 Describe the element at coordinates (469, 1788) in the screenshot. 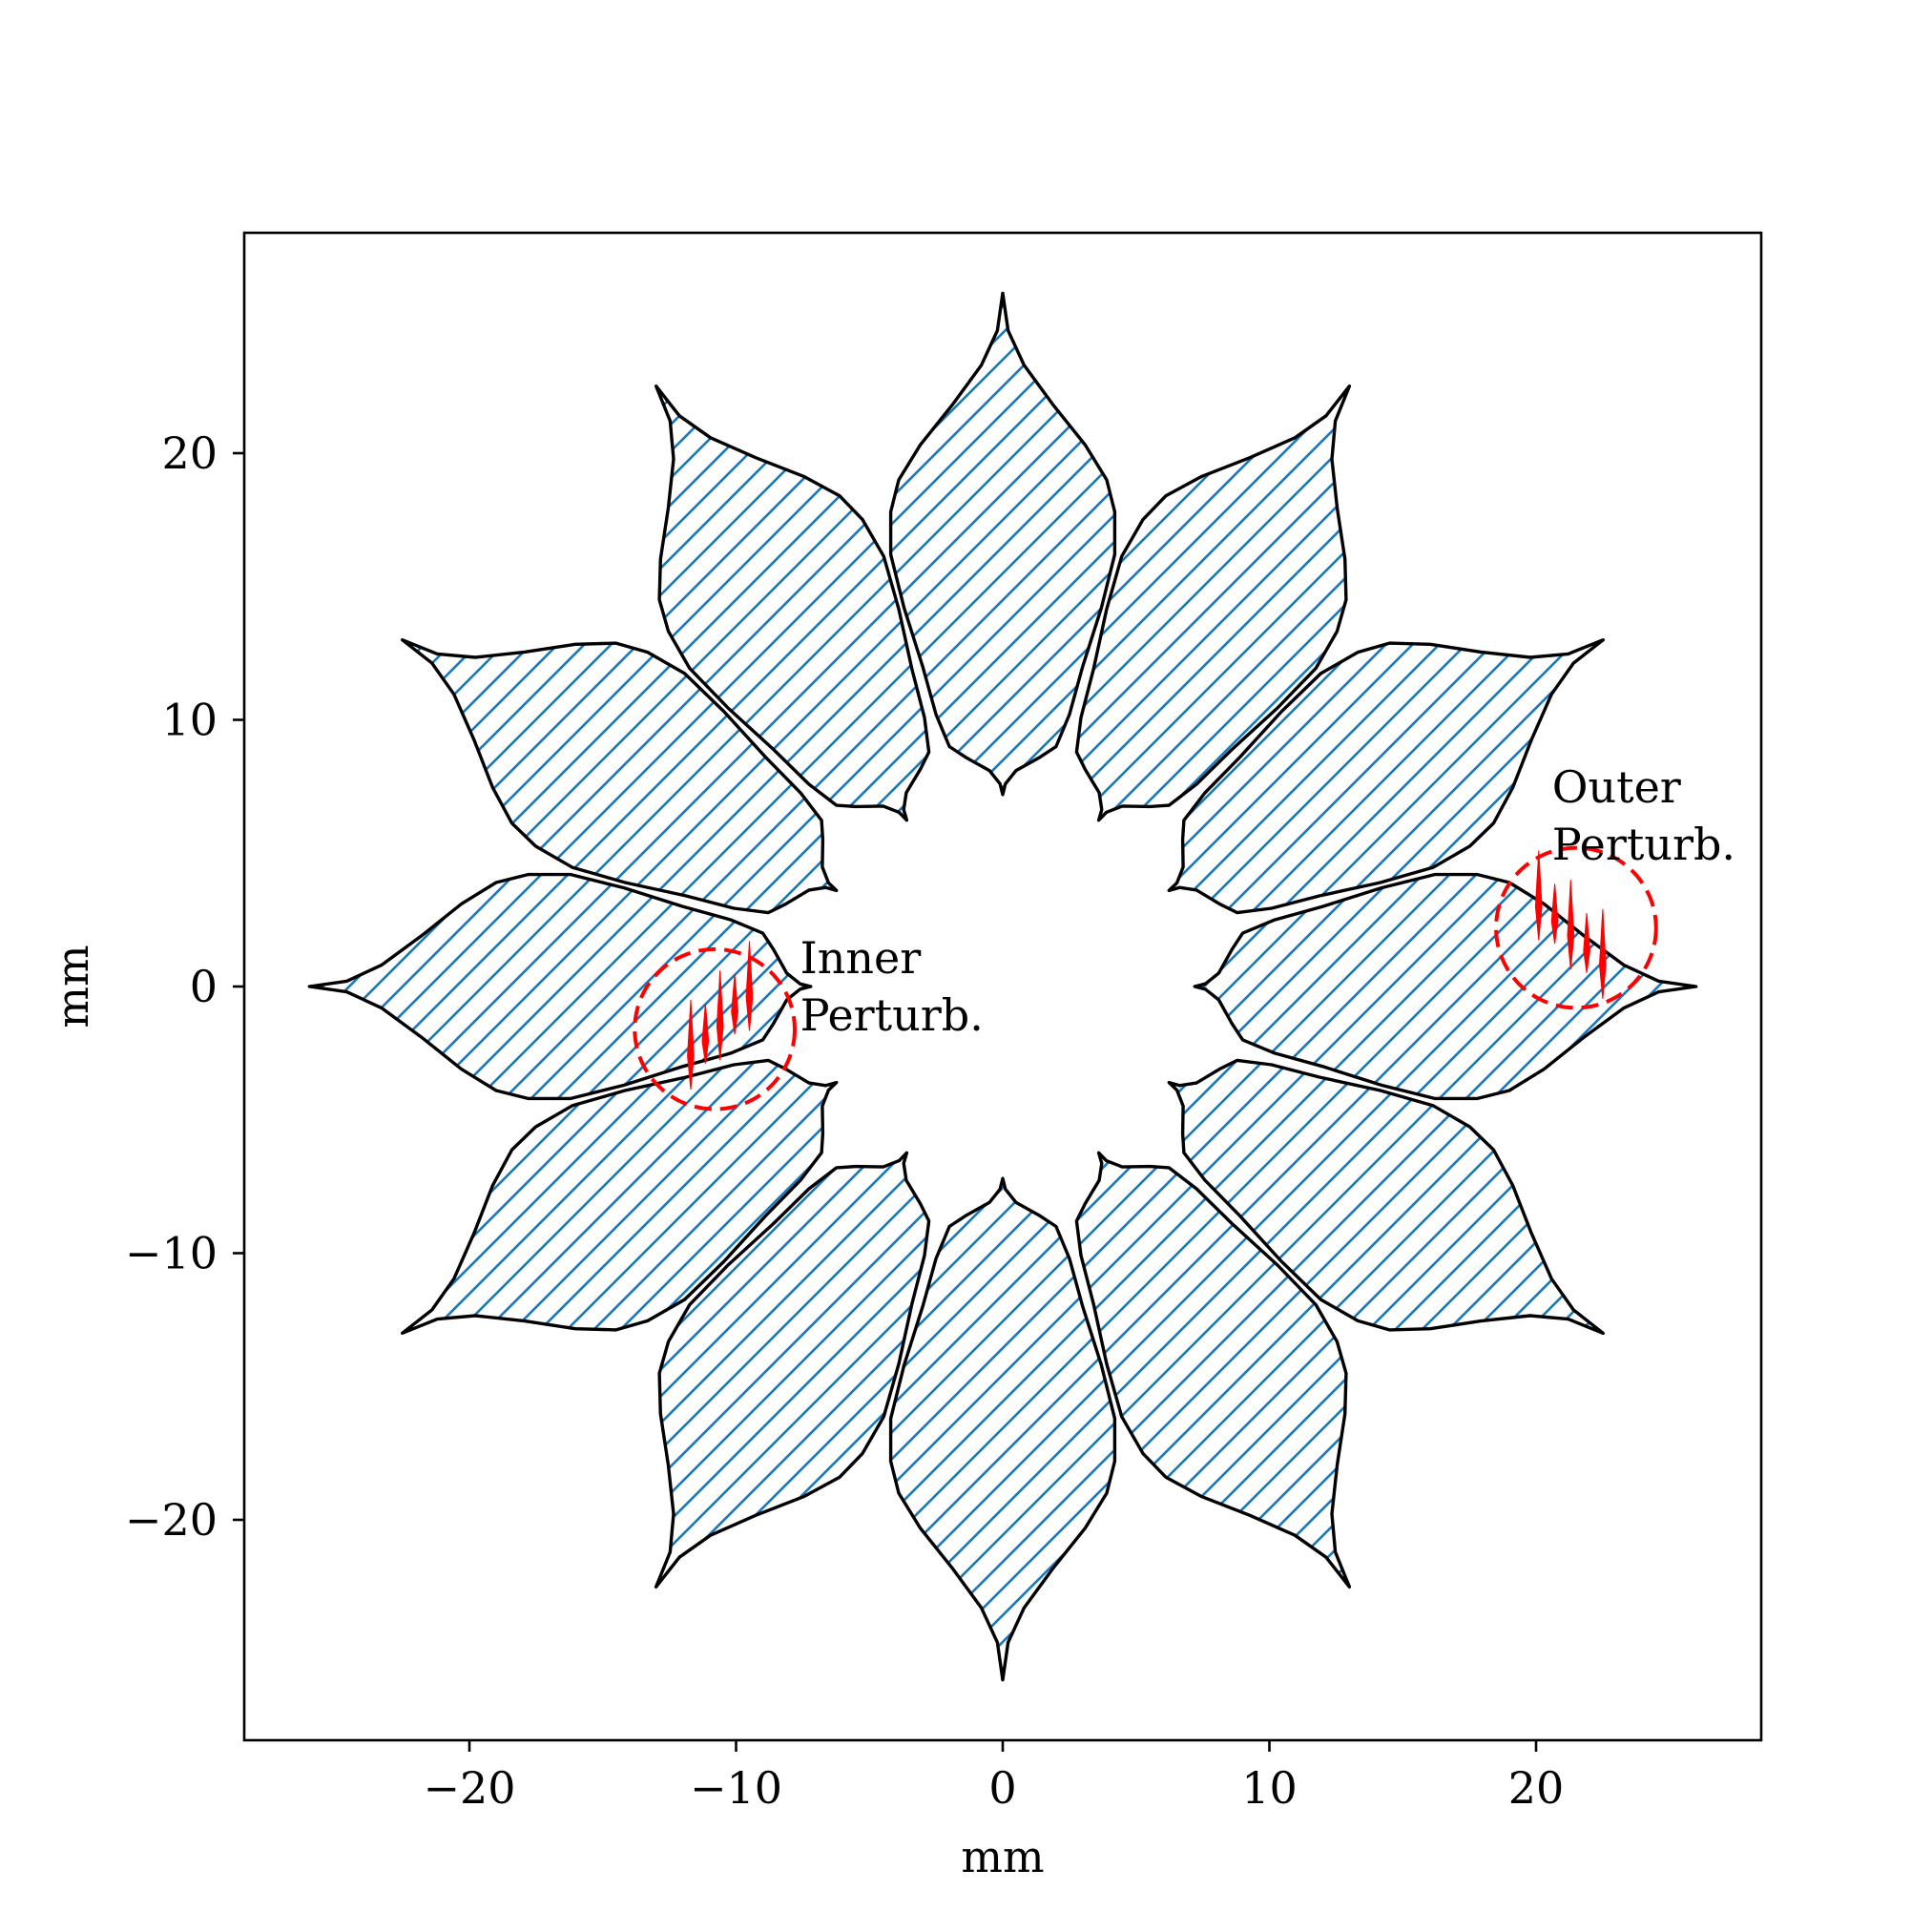

I see `x-tick-label: −20` at that location.